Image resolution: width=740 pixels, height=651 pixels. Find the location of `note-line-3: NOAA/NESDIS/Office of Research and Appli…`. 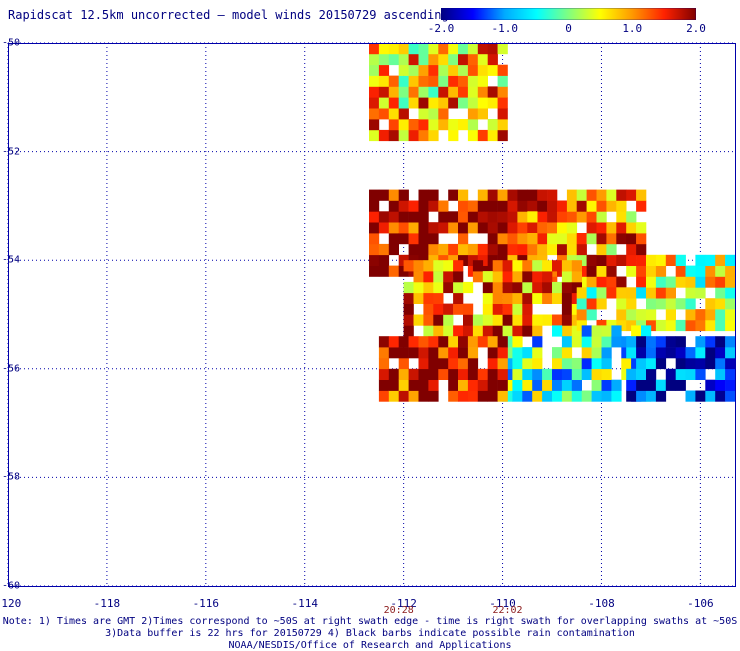

note-line-3: NOAA/NESDIS/Office of Research and Appli… is located at coordinates (370, 645).